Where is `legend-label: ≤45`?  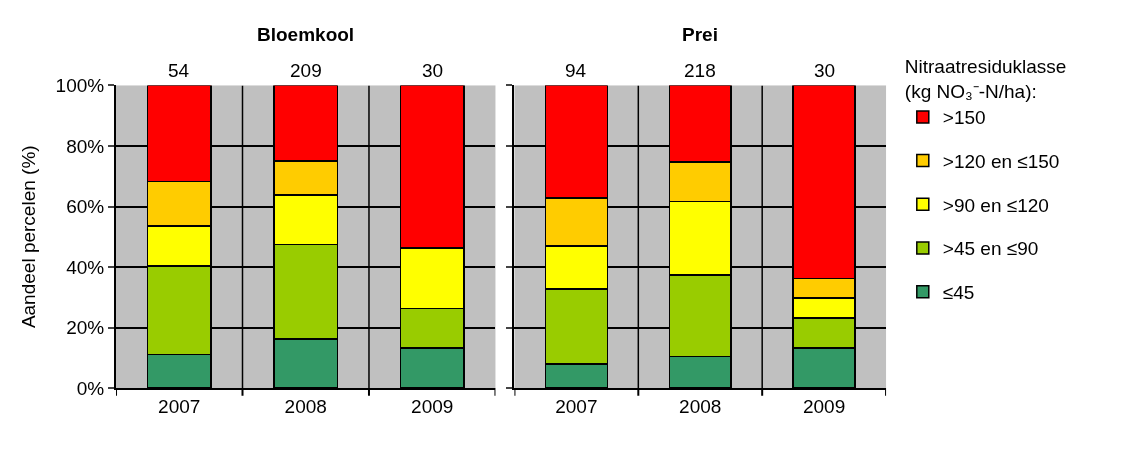
legend-label: ≤45 is located at coordinates (958, 293).